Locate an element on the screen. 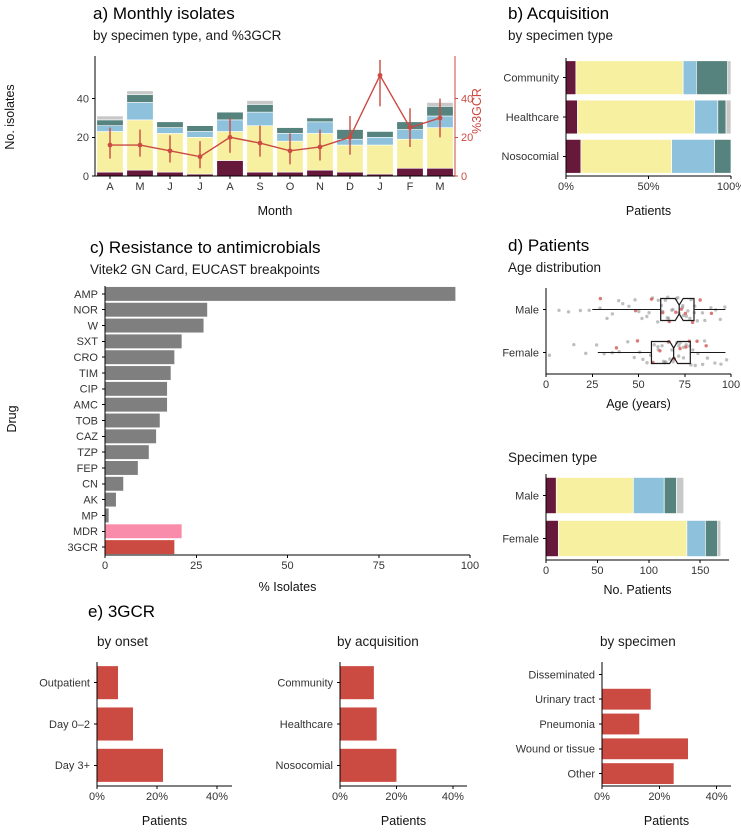 The width and height of the screenshot is (741, 838). svg-text: Other is located at coordinates (581, 774).